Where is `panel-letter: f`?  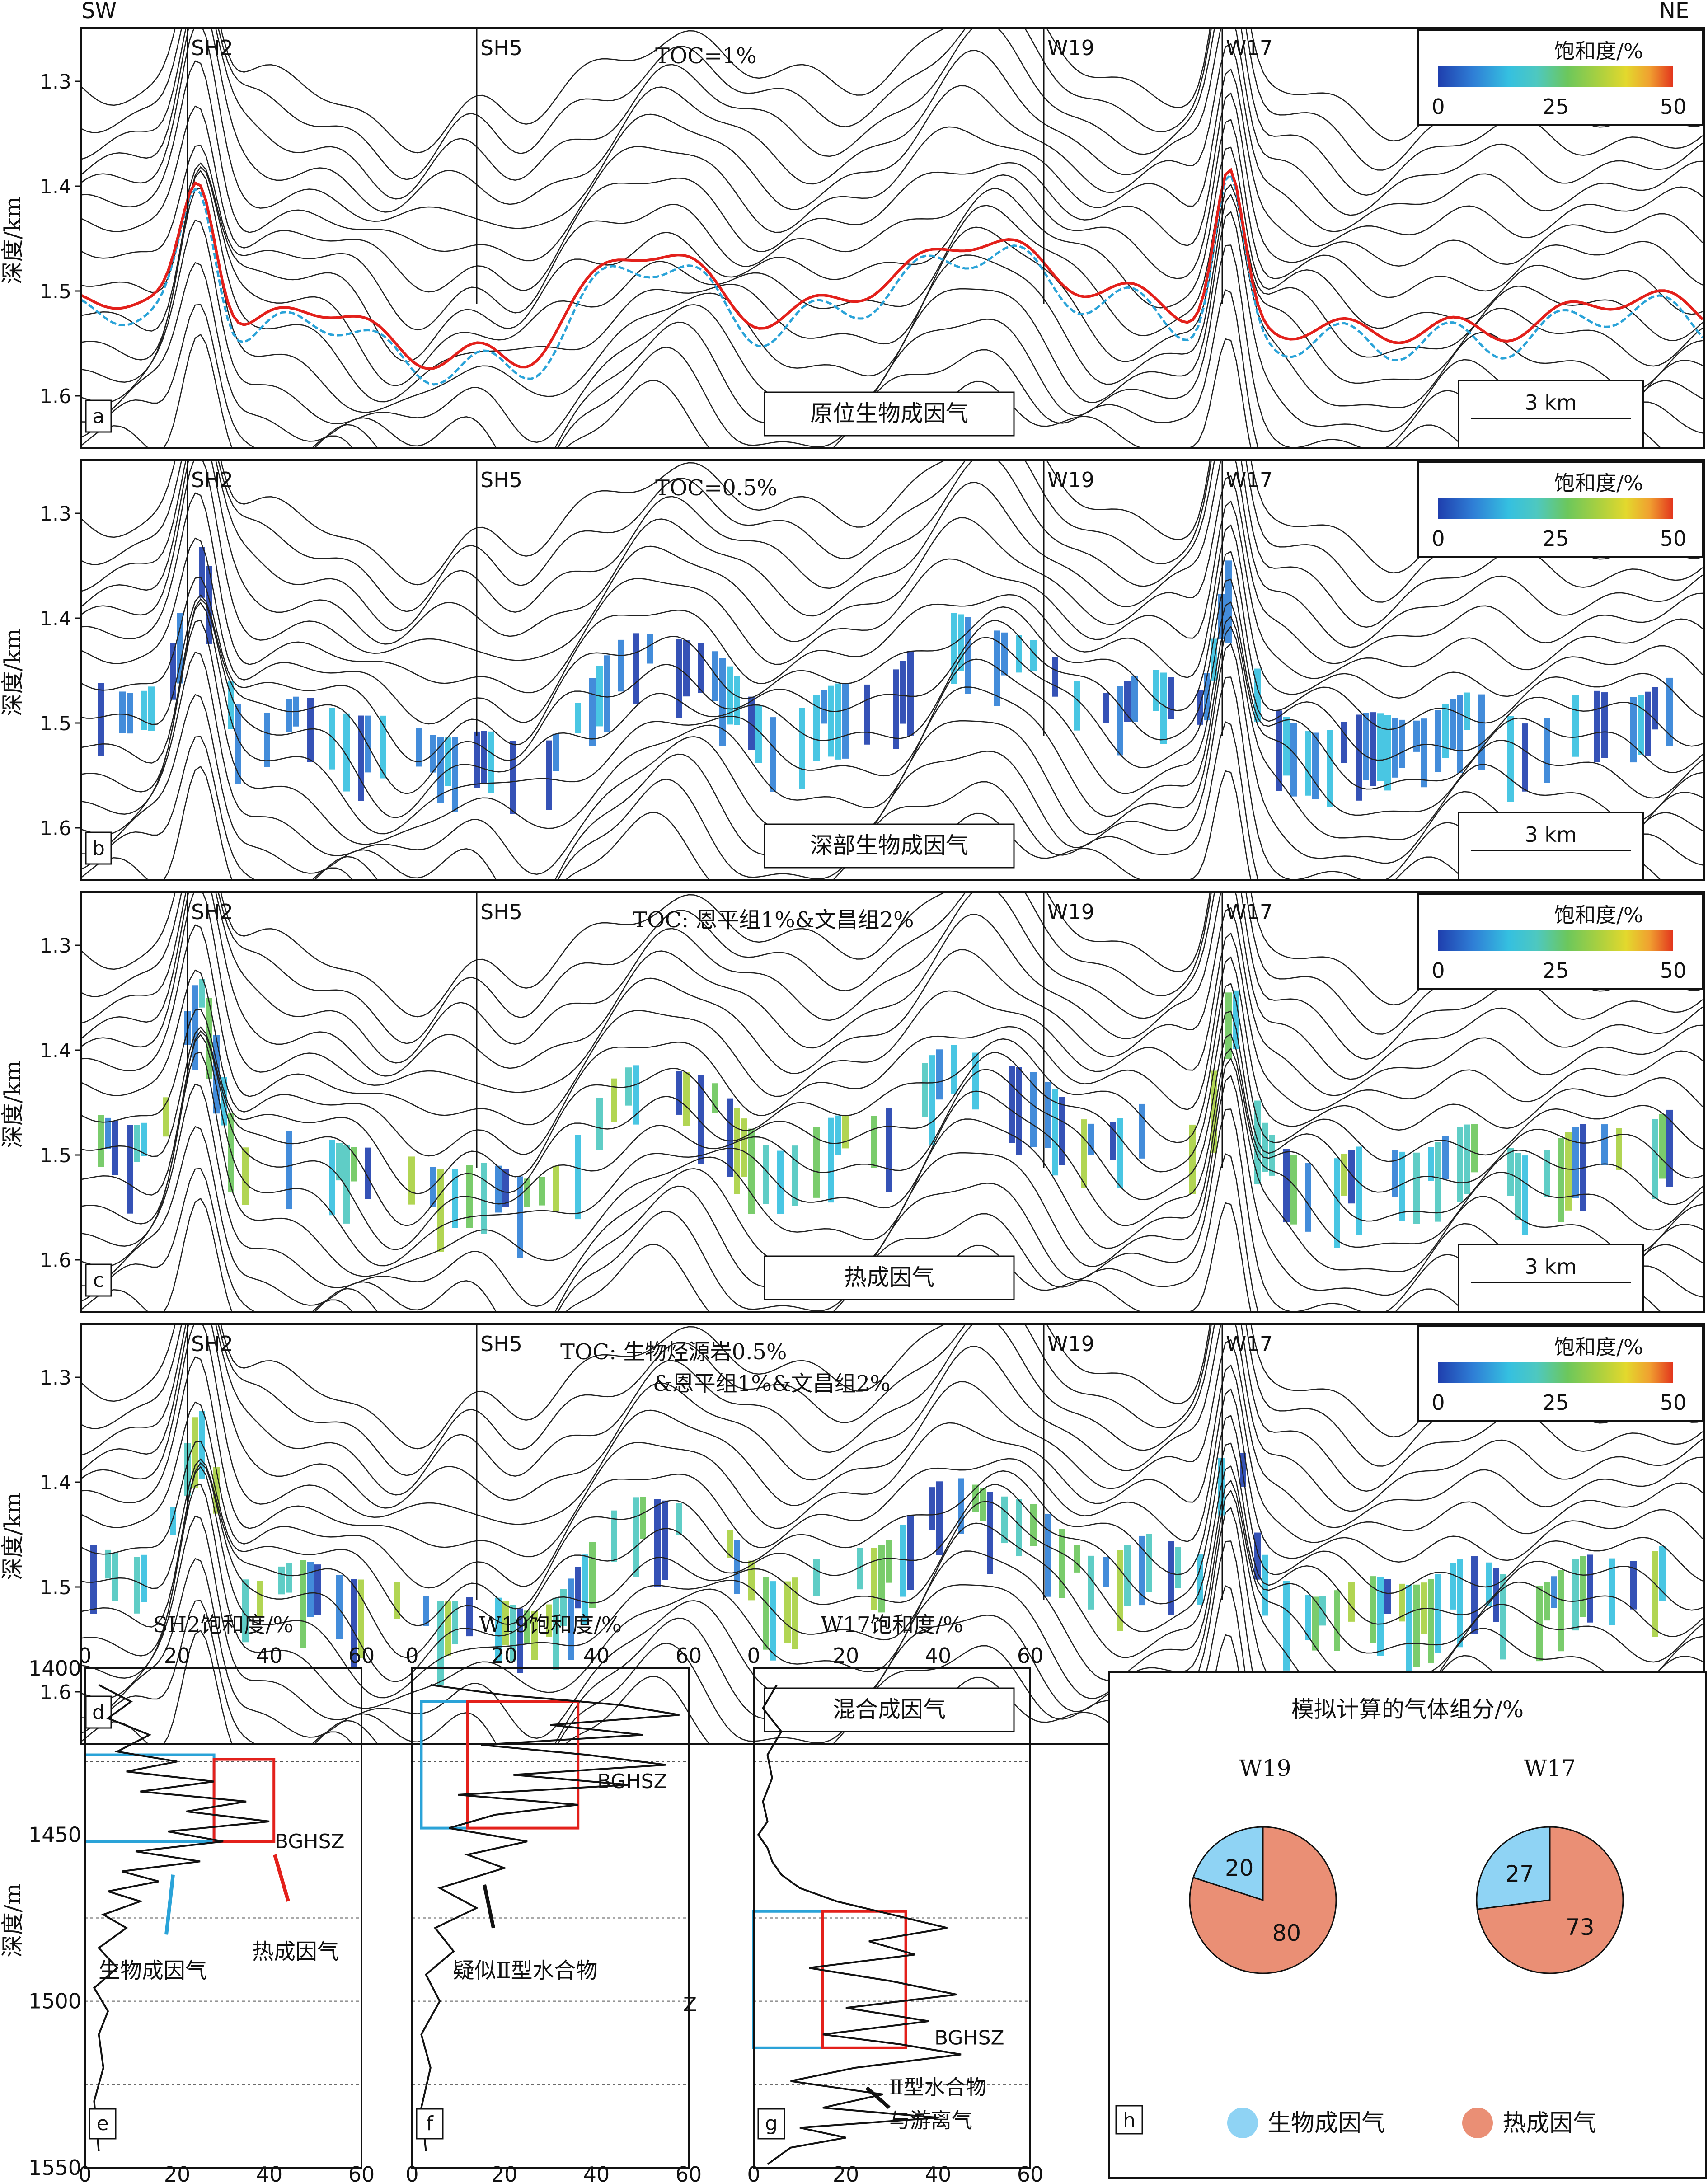
panel-letter: f is located at coordinates (430, 2123).